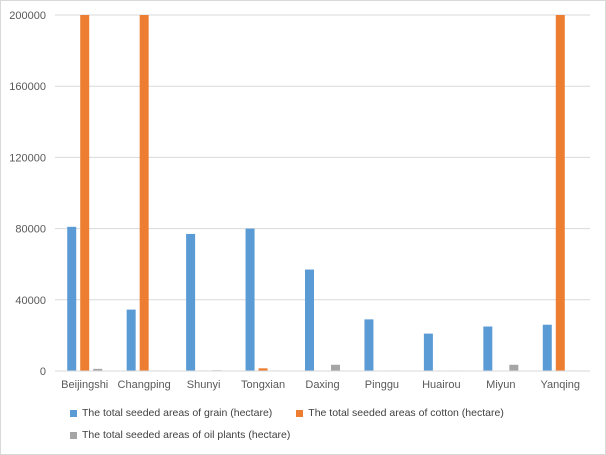 This screenshot has height=455, width=606. What do you see at coordinates (43, 372) in the screenshot?
I see `y-tick-label: 0` at bounding box center [43, 372].